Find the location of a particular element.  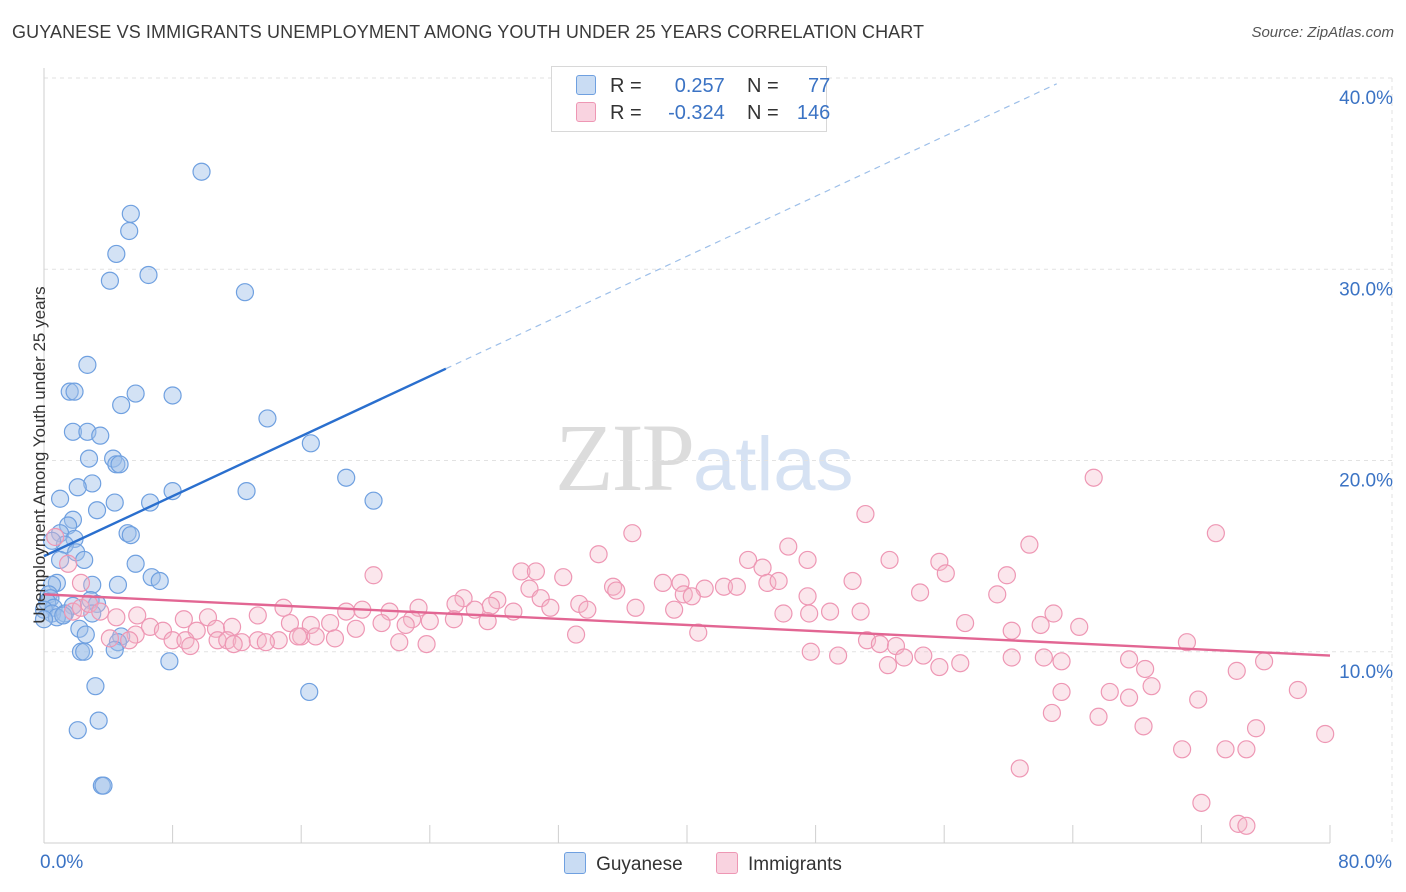

y-tick-labels: 10.0% 20.0% 30.0% 40.0% is located at coordinates (1366, 385).